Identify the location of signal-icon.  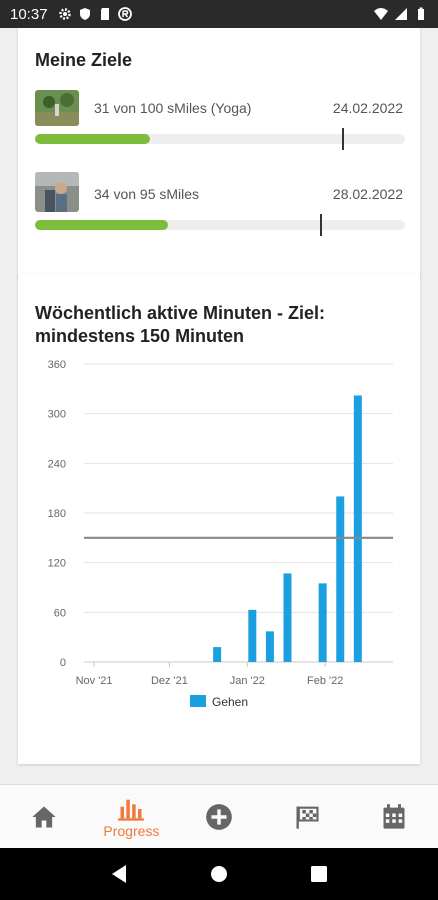
(401, 14).